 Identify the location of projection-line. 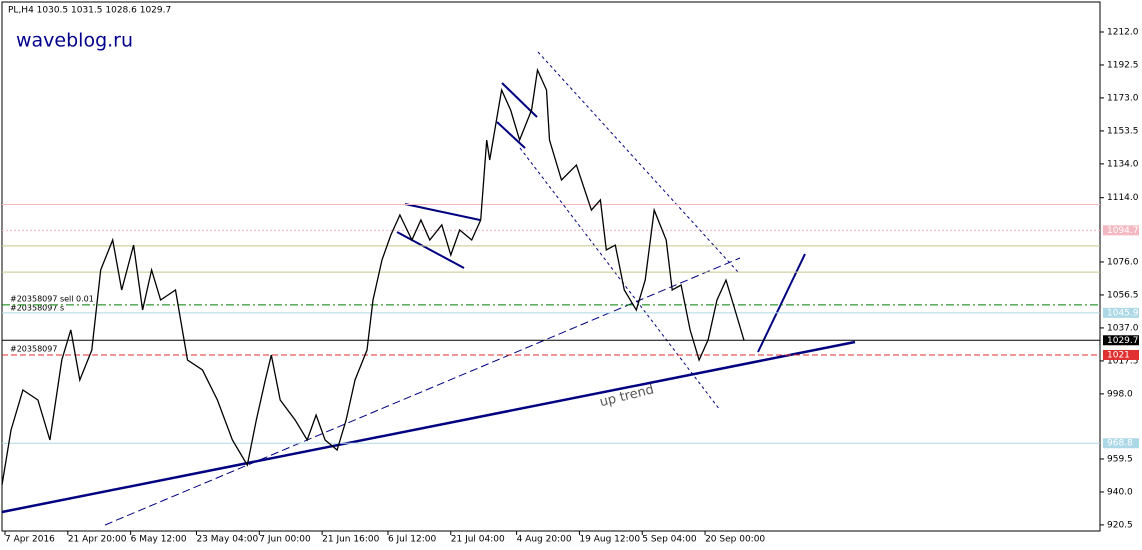
(781, 303).